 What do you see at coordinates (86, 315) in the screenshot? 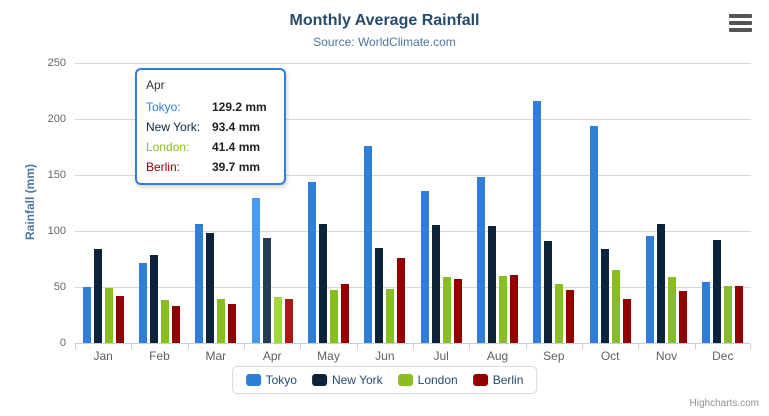
I see `bar-tokyo-jan` at bounding box center [86, 315].